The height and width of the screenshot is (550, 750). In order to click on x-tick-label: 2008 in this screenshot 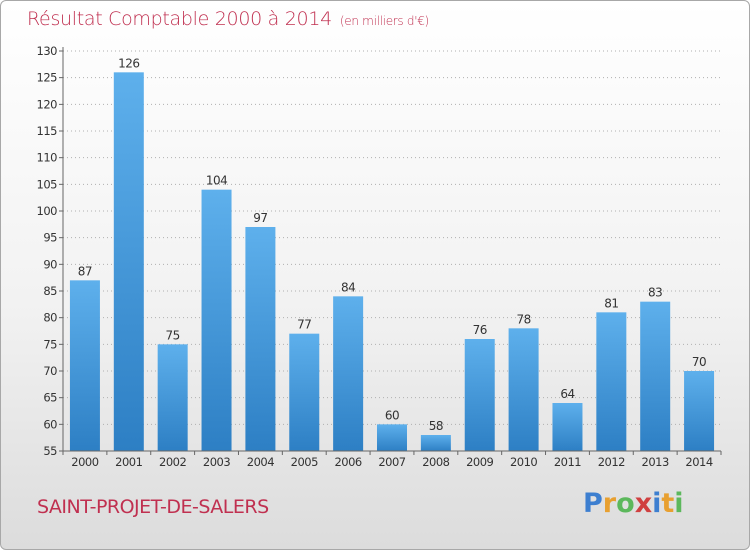, I will do `click(435, 462)`.